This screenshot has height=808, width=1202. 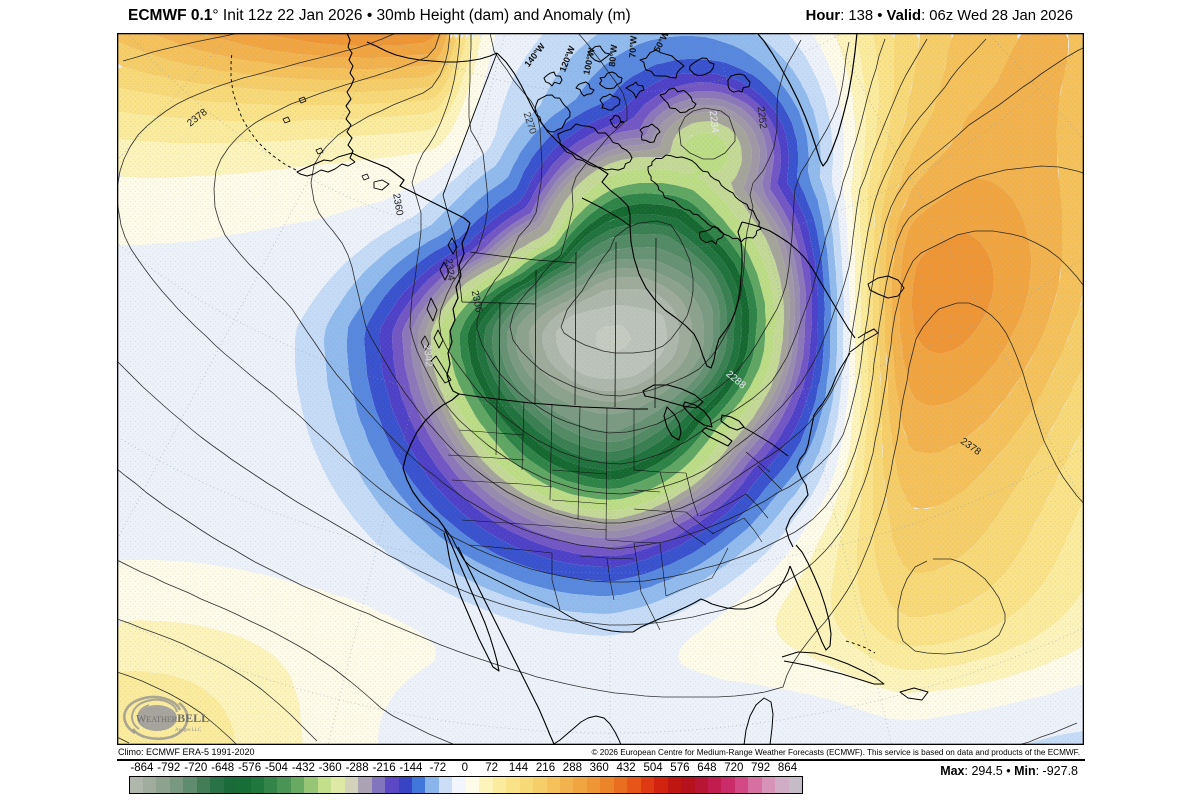 I want to click on svg-text: 80°W, so click(x=613, y=56).